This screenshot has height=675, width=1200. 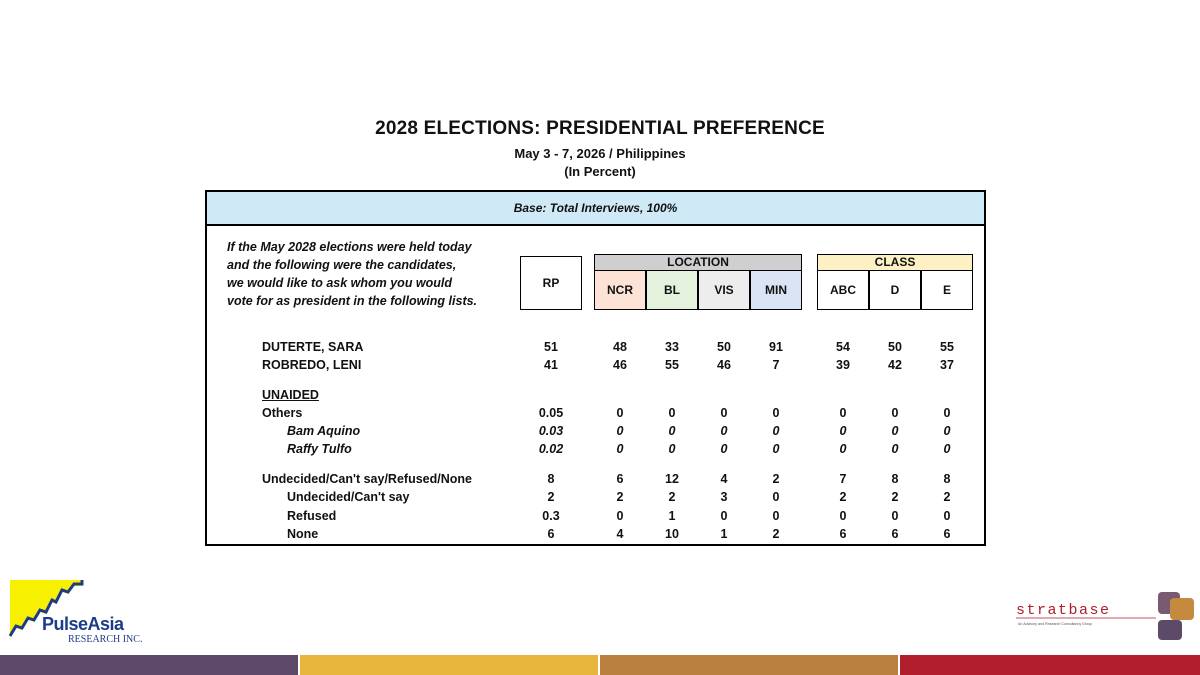 What do you see at coordinates (672, 497) in the screenshot?
I see `cell-bl: 2` at bounding box center [672, 497].